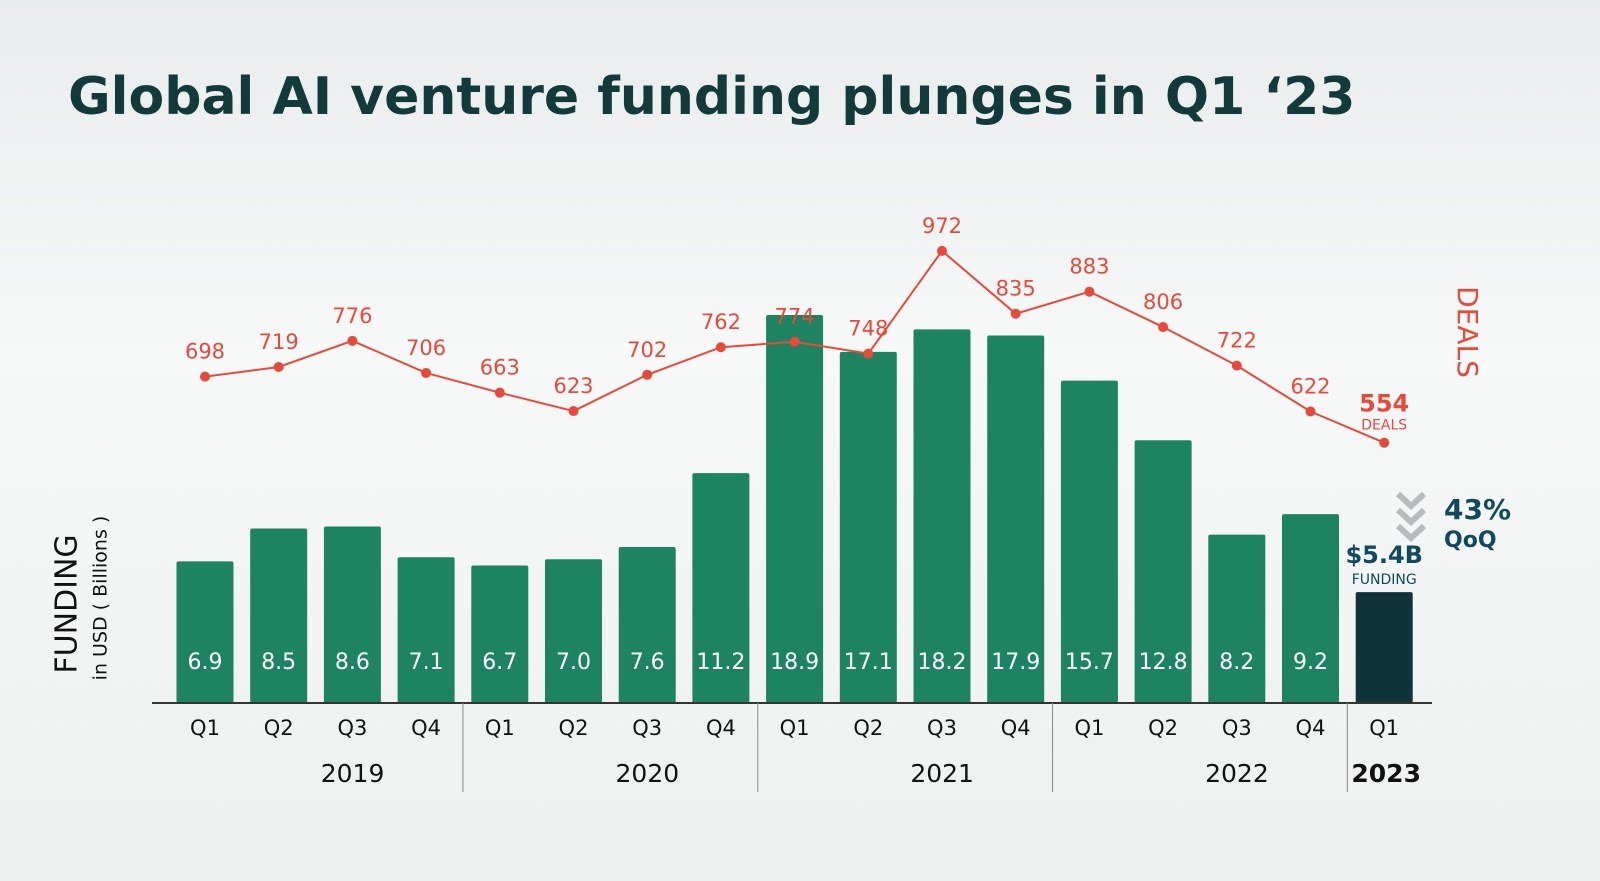  What do you see at coordinates (426, 348) in the screenshot?
I see `deals-value-label: 706` at bounding box center [426, 348].